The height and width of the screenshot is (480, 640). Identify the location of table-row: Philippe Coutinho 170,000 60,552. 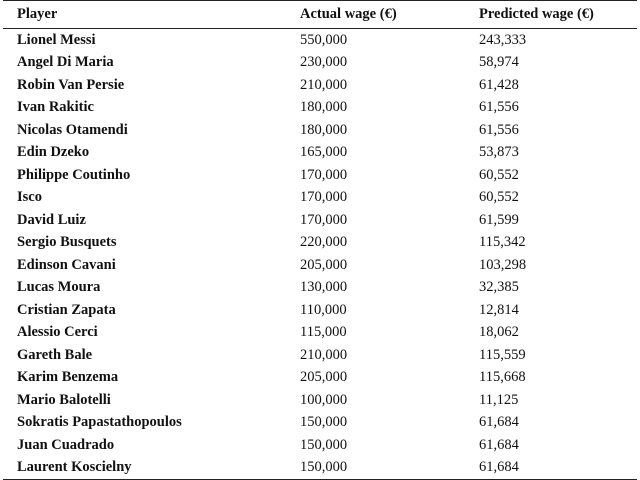
(320, 175).